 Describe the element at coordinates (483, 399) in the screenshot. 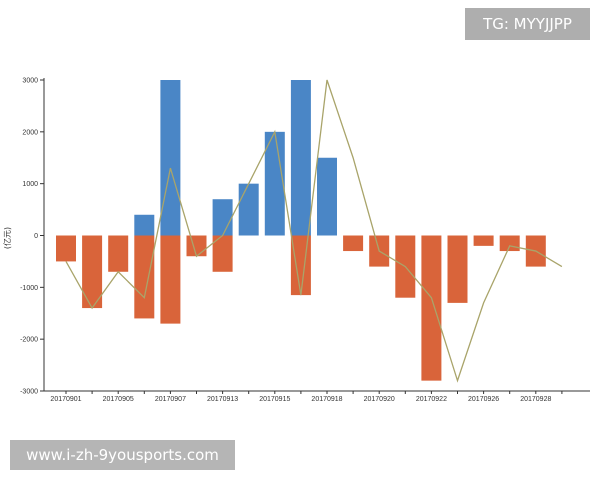

I see `x-tick-label: 20170926` at that location.